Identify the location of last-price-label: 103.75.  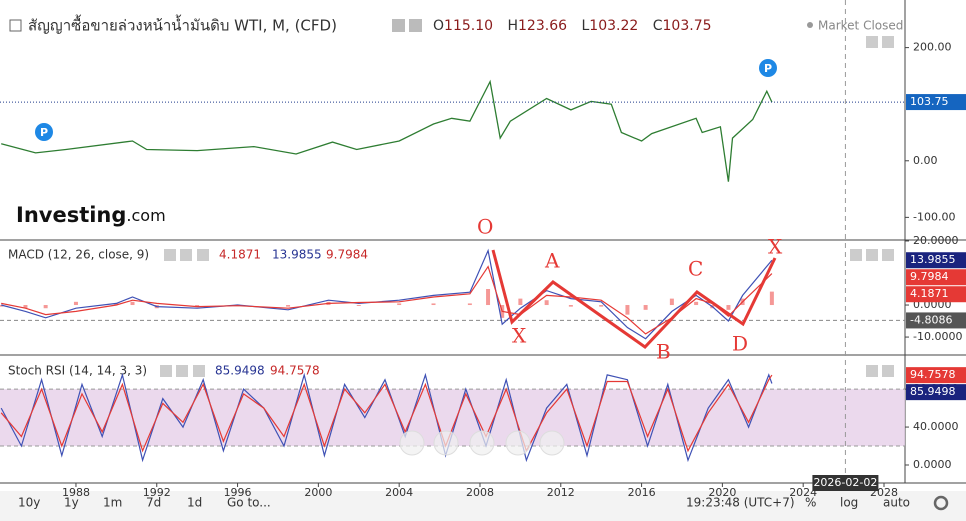
(929, 101).